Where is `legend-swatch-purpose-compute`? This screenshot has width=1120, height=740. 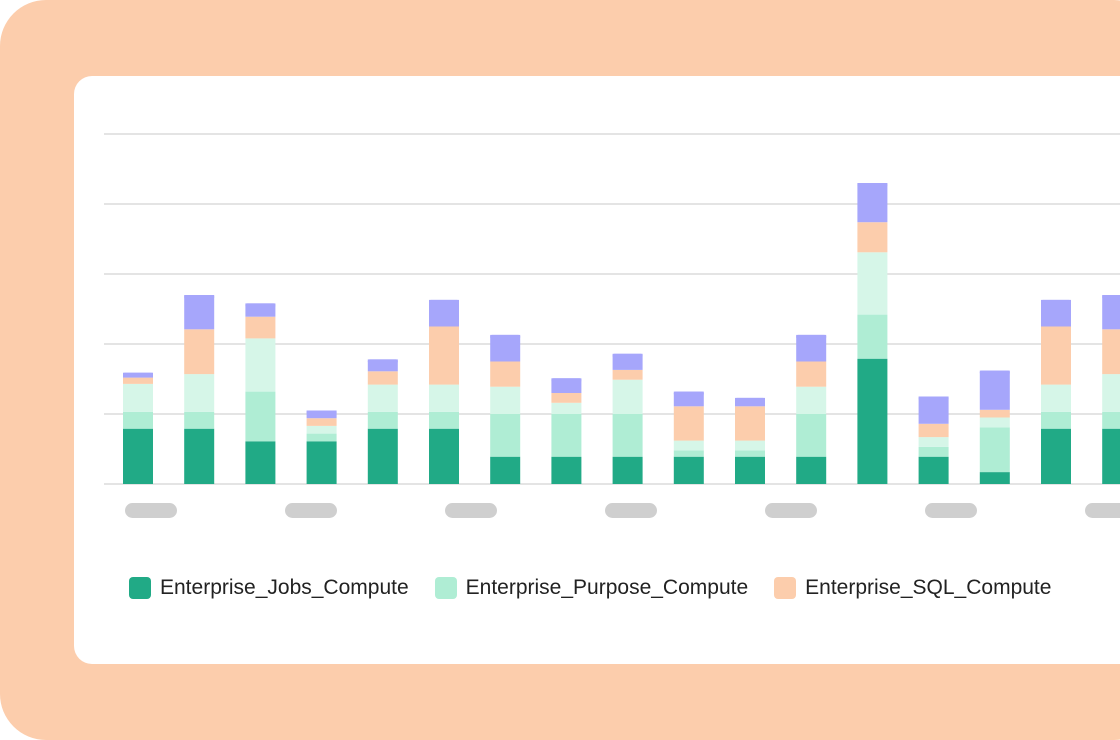
legend-swatch-purpose-compute is located at coordinates (445, 588).